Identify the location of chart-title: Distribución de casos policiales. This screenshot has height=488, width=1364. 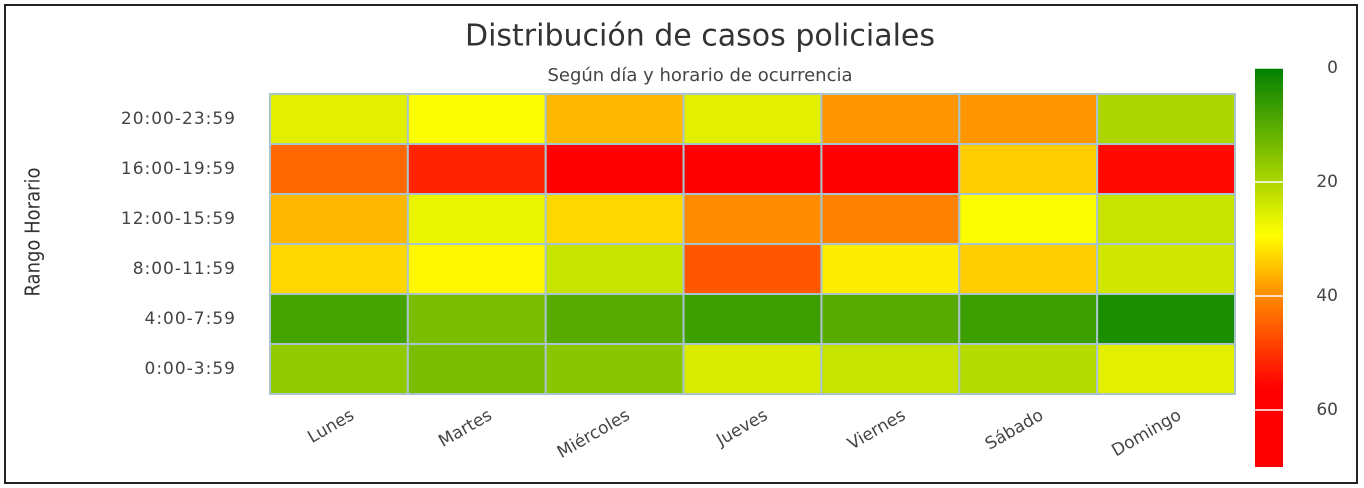
(700, 36).